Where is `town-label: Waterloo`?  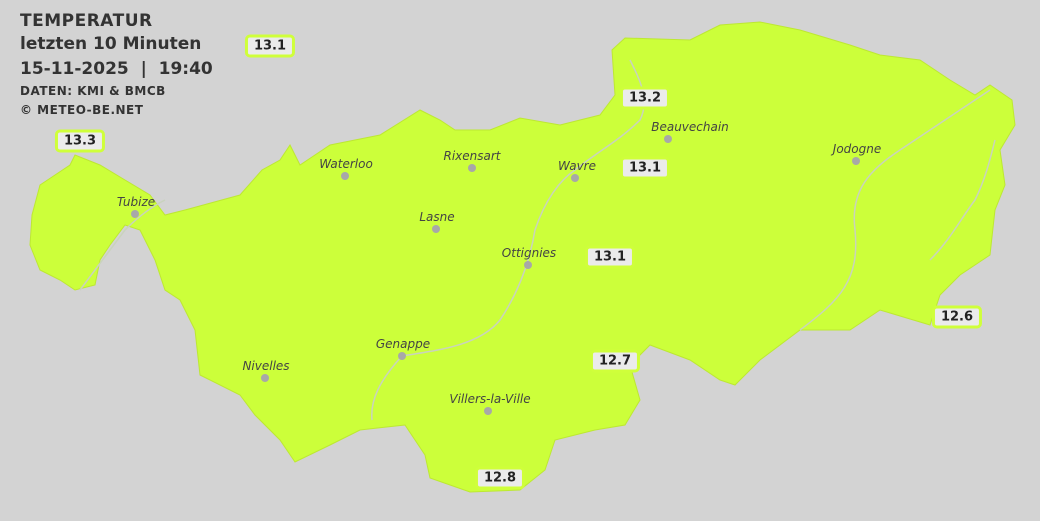
town-label: Waterloo is located at coordinates (346, 164).